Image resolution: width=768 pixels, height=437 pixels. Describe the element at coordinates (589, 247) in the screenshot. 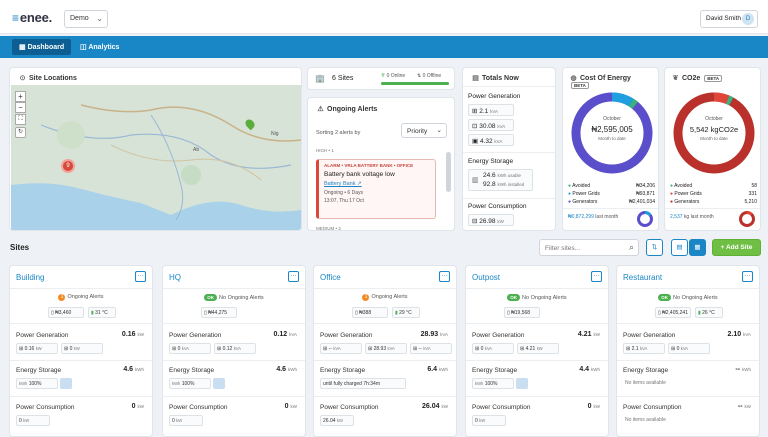

I see `filter-sites-input: Filter sites... ⌕` at that location.